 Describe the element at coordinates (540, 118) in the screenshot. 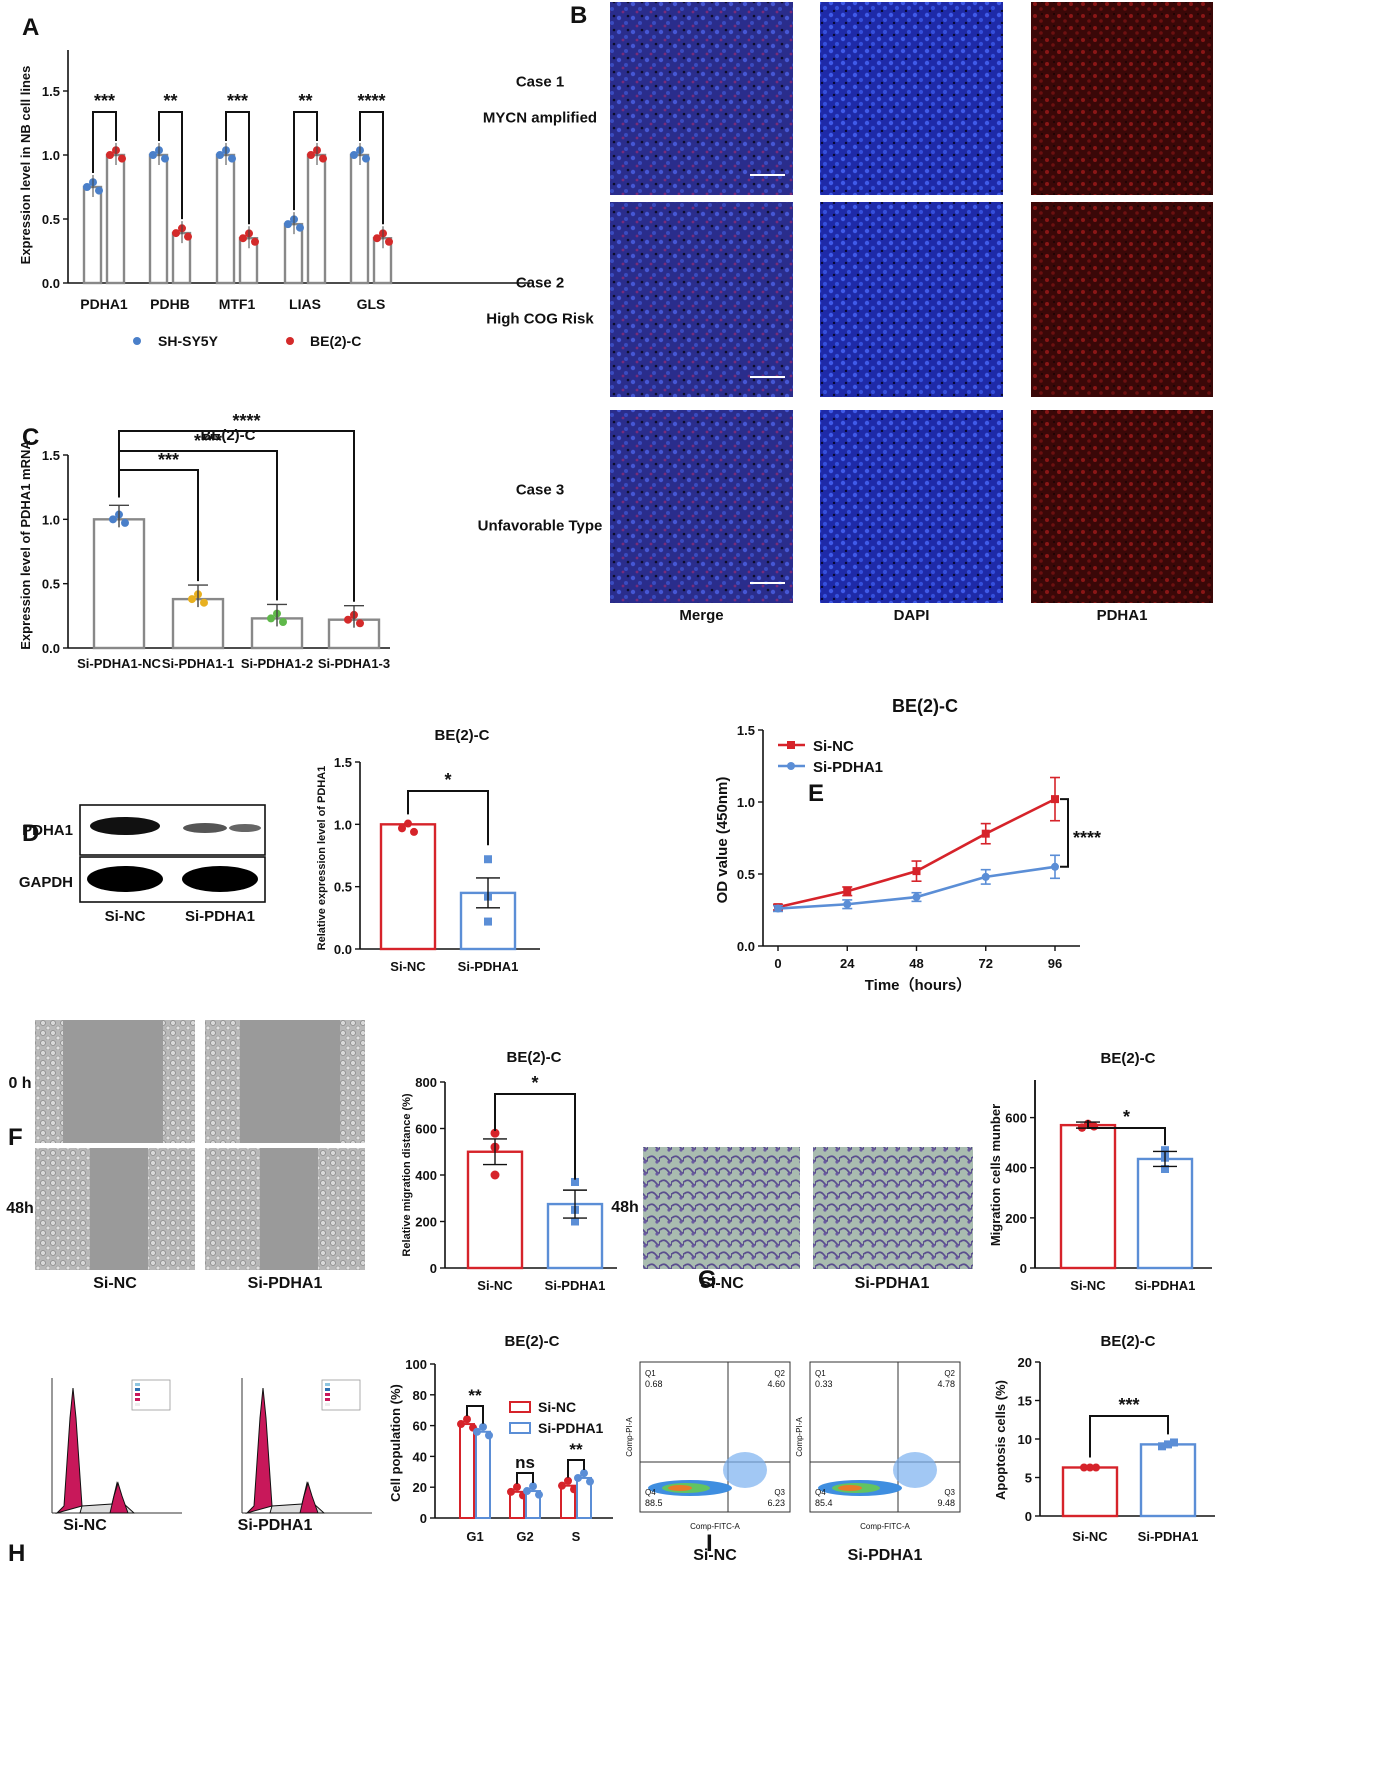

I see `case-description: MYCN amplified` at that location.